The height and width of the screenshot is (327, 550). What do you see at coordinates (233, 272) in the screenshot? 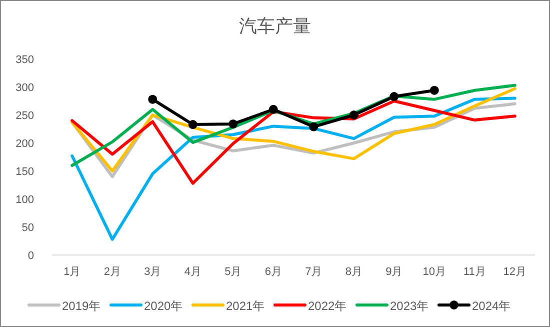
I see `x-tick-label: 5月` at bounding box center [233, 272].